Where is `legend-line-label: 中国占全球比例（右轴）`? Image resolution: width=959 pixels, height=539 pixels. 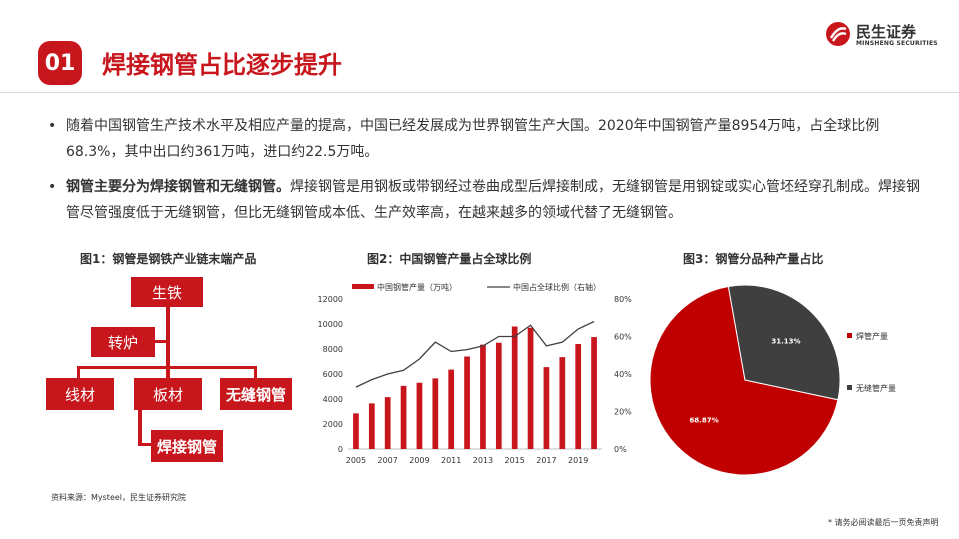
legend-line-label: 中国占全球比例（右轴） is located at coordinates (557, 287).